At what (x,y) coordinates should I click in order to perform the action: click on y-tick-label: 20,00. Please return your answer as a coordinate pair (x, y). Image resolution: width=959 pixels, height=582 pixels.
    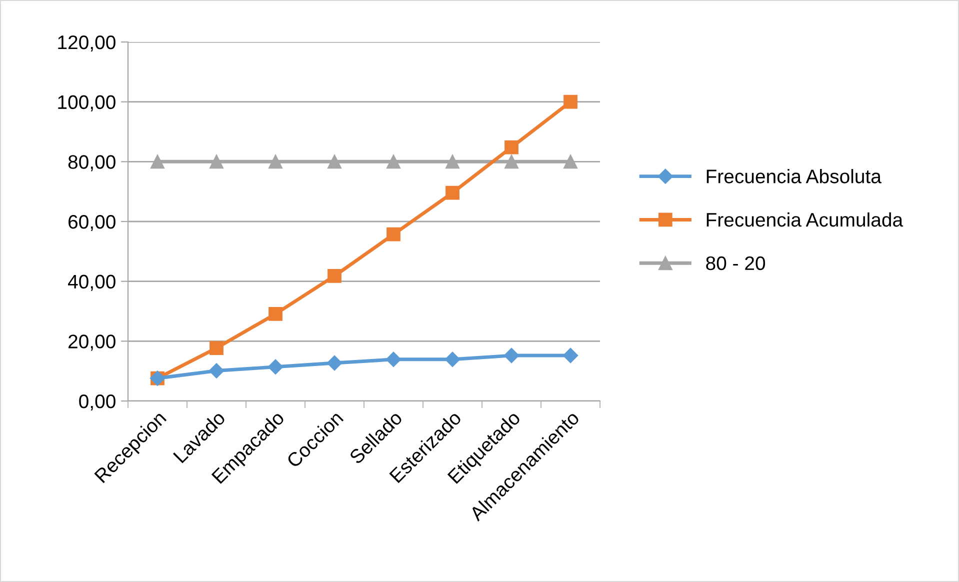
    Looking at the image, I should click on (92, 342).